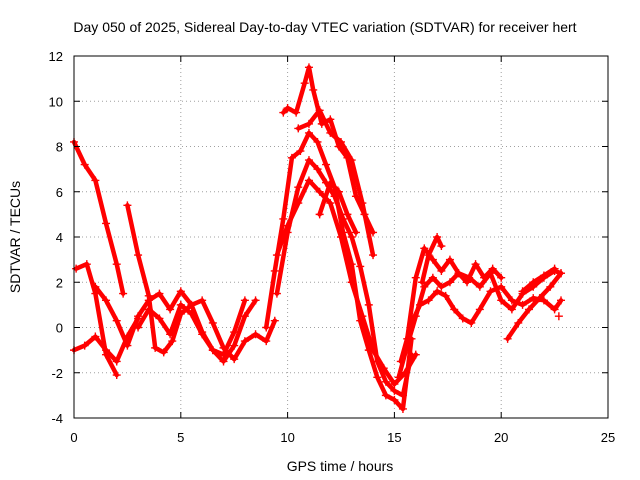 This screenshot has width=640, height=480. I want to click on y-axis-label: SDTVAR / TECUs, so click(15, 237).